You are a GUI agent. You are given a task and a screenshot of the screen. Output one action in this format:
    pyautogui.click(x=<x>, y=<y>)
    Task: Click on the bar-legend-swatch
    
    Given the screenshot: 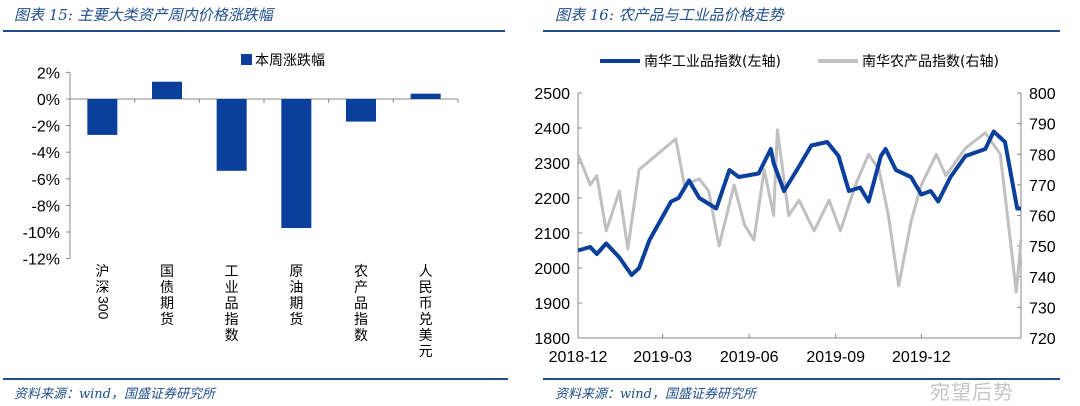 What is the action you would take?
    pyautogui.click(x=246, y=59)
    